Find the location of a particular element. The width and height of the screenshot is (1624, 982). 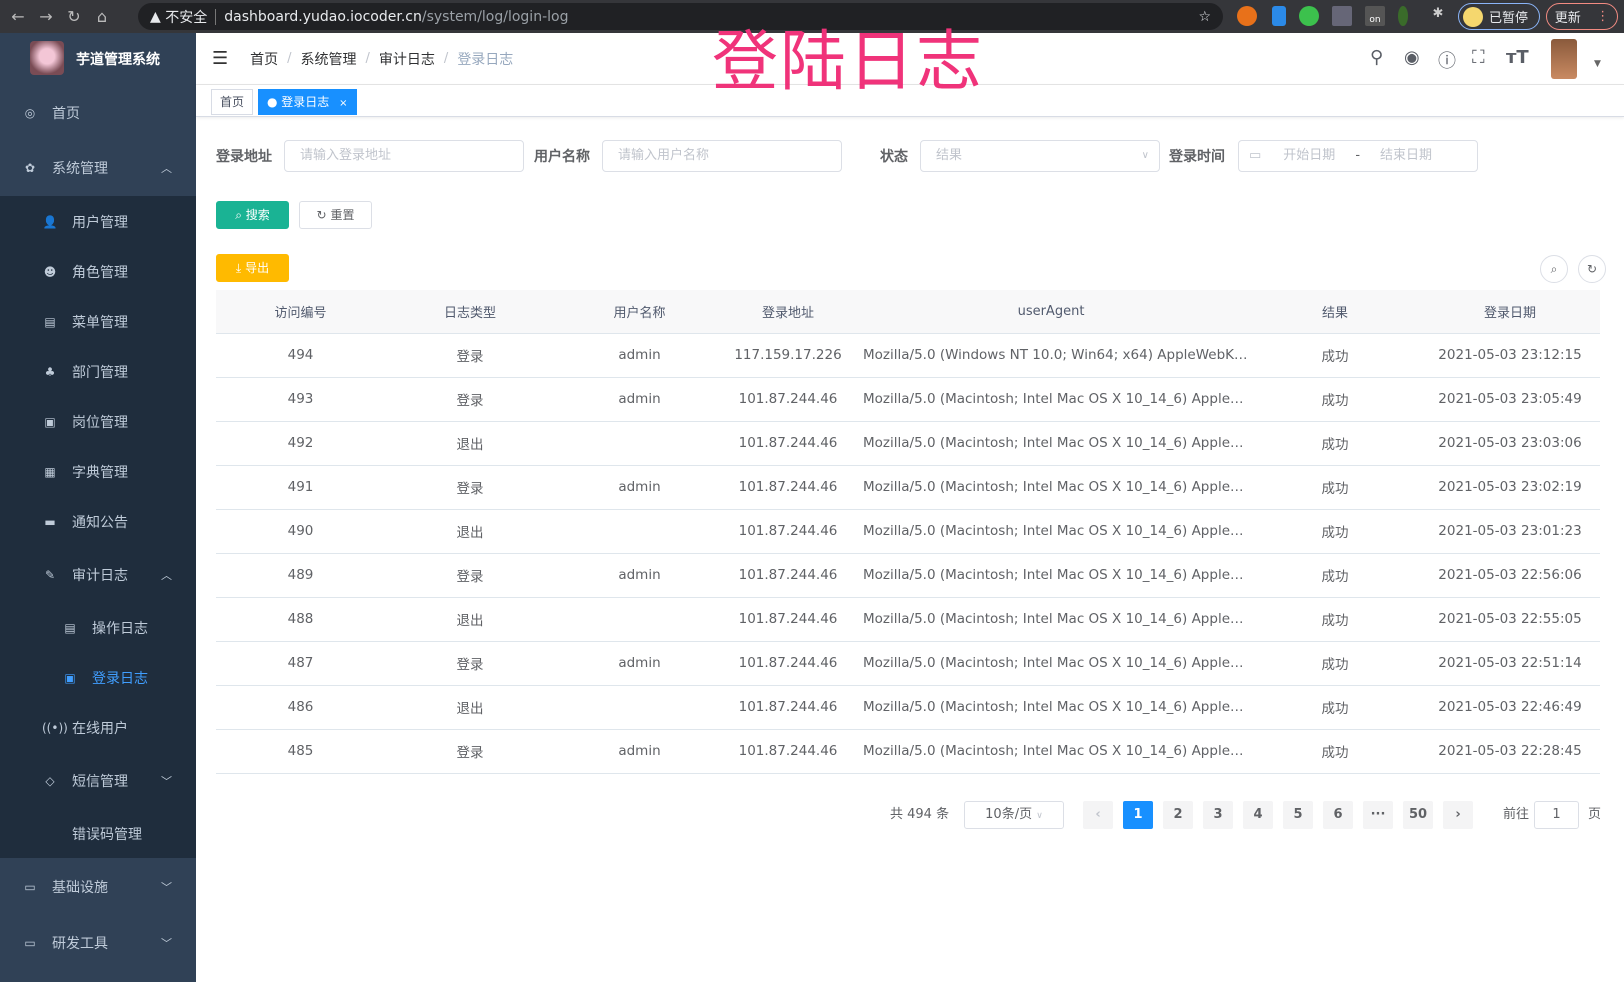

profile-paused-button: 已暂停 is located at coordinates (1499, 16).